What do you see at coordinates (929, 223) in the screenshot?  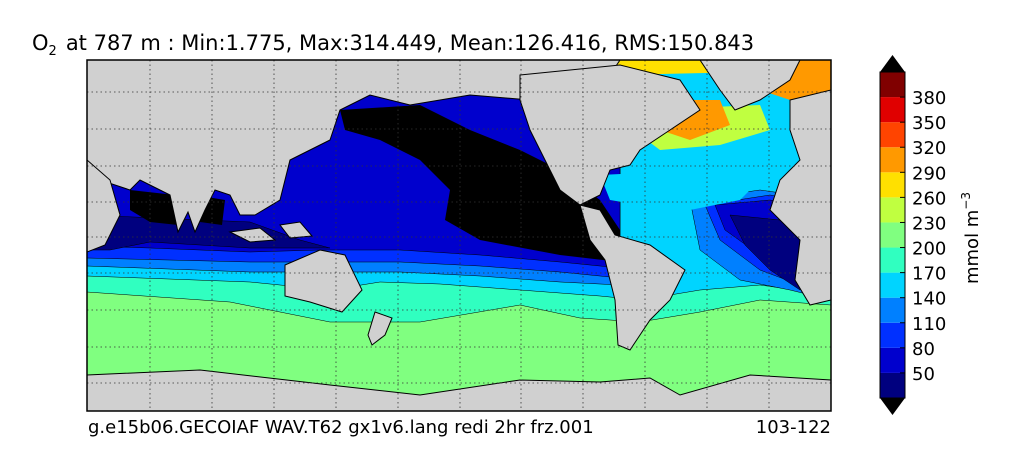 I see `colorbar-tick-label: 230` at bounding box center [929, 223].